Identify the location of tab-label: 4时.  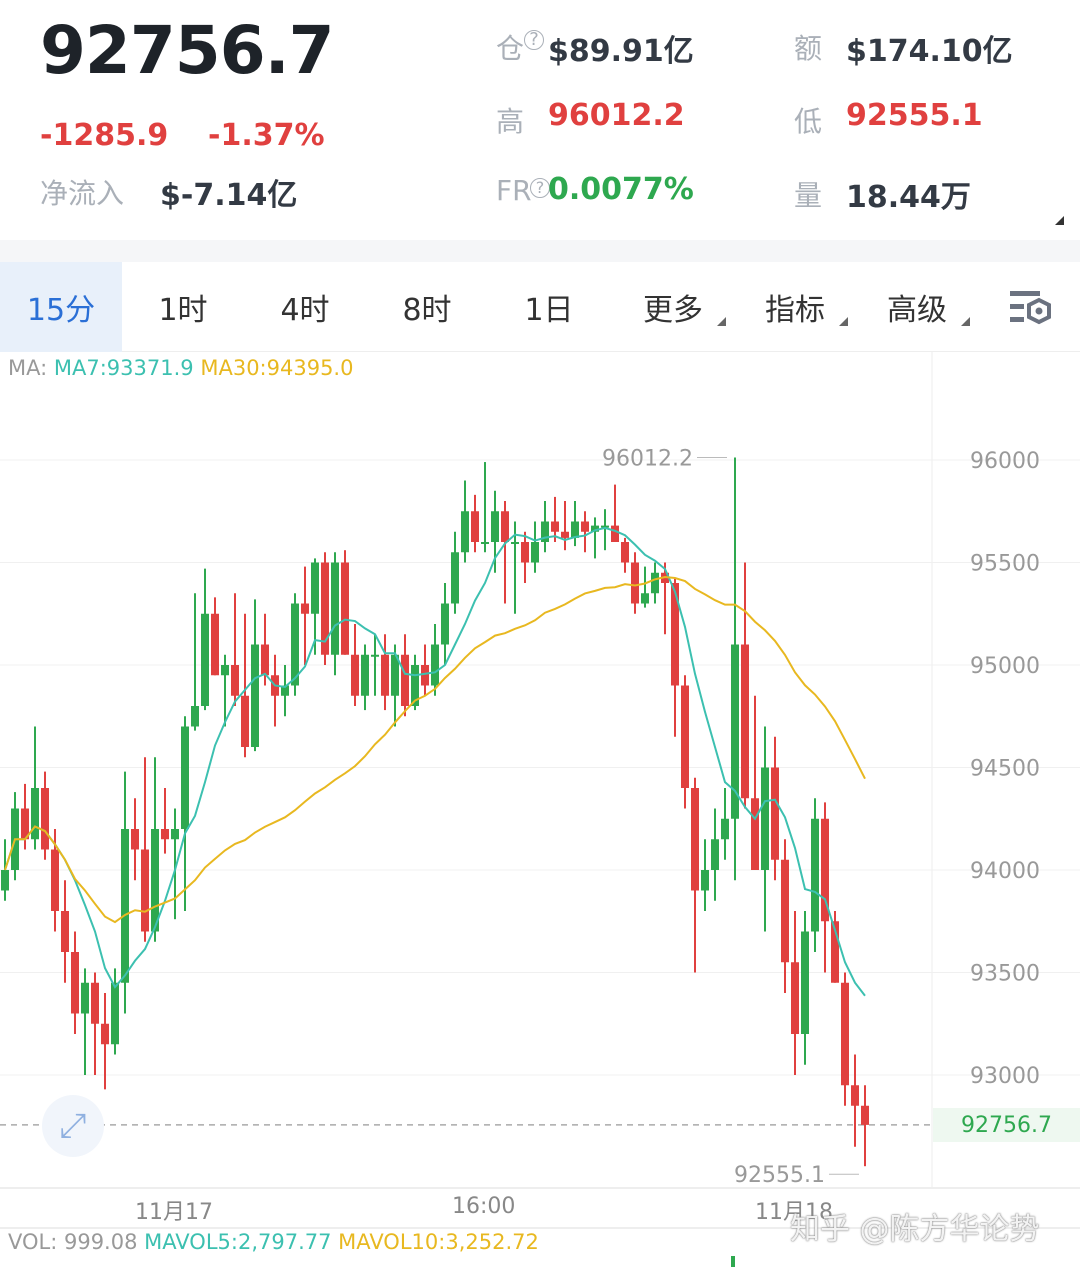
(305, 310).